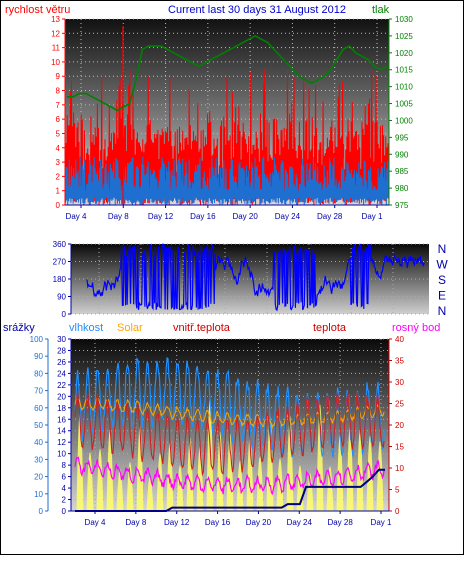 The height and width of the screenshot is (561, 464). Describe the element at coordinates (330, 328) in the screenshot. I see `legend-label: teplota` at that location.